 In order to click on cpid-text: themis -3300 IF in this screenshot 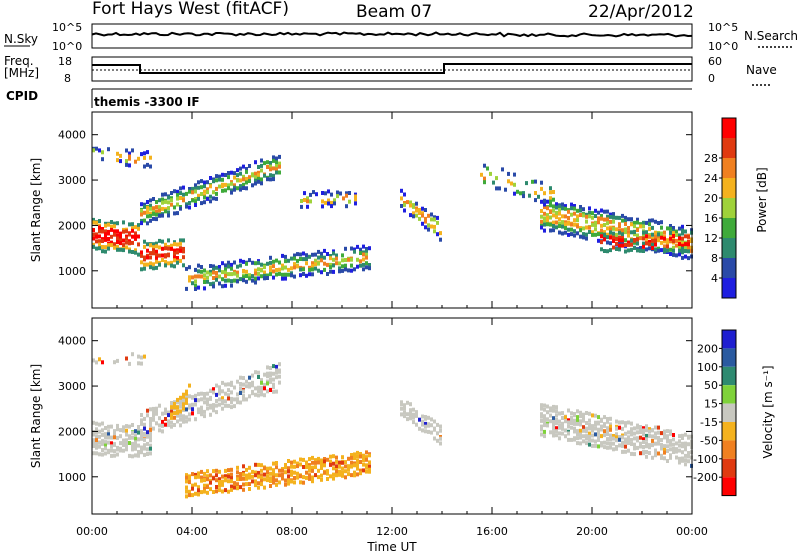, I will do `click(147, 102)`.